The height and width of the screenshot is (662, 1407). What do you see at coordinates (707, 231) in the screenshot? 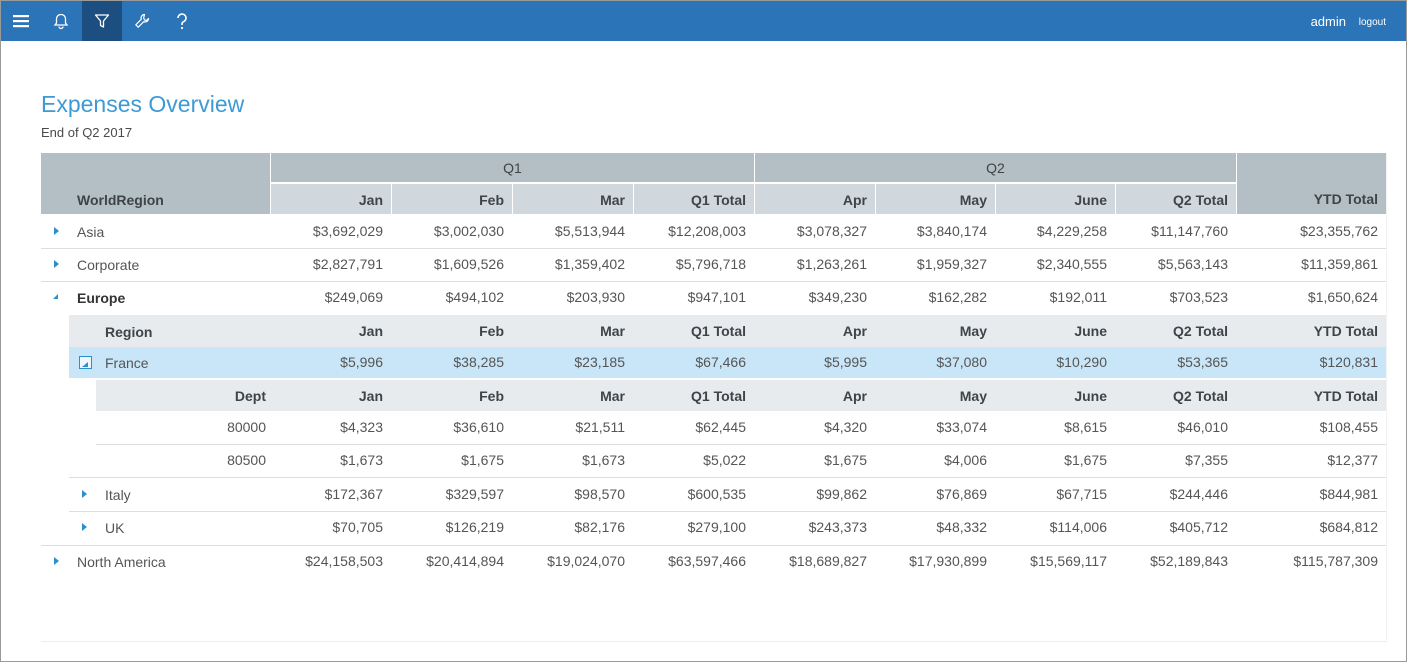
I see `value-cell: $12,208,003` at bounding box center [707, 231].